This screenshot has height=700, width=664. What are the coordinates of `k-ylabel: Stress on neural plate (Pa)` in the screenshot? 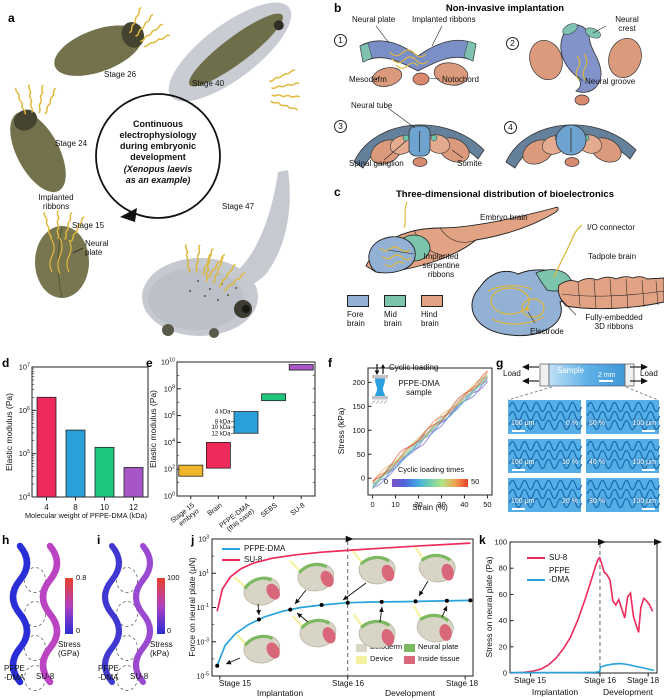 It's located at (489, 607).